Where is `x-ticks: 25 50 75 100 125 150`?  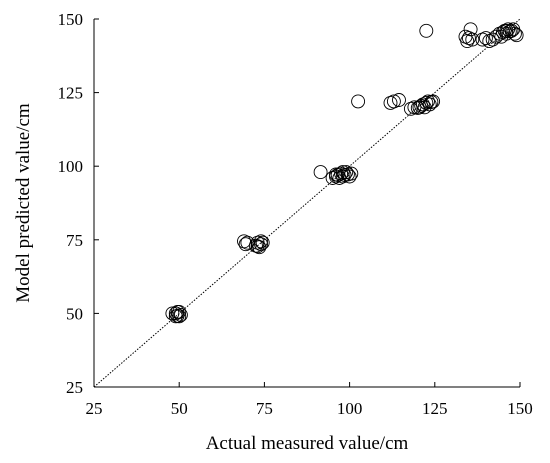 x-ticks: 25 50 75 100 125 150 is located at coordinates (309, 400).